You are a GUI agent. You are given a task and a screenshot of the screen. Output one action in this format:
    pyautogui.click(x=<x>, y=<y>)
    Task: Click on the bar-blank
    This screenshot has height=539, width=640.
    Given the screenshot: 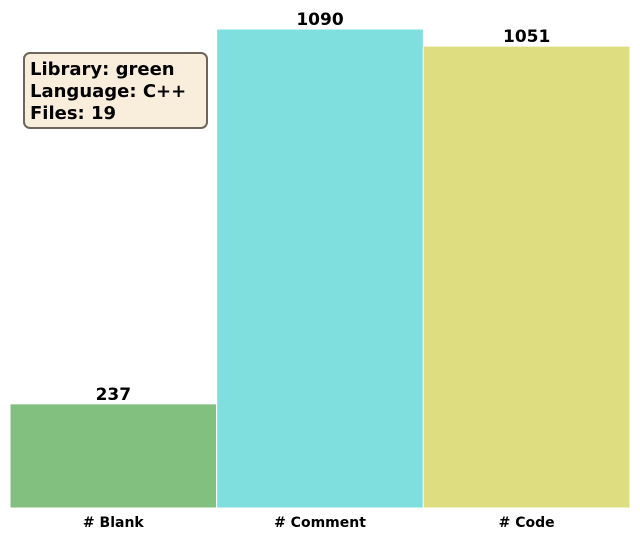 What is the action you would take?
    pyautogui.click(x=113, y=456)
    